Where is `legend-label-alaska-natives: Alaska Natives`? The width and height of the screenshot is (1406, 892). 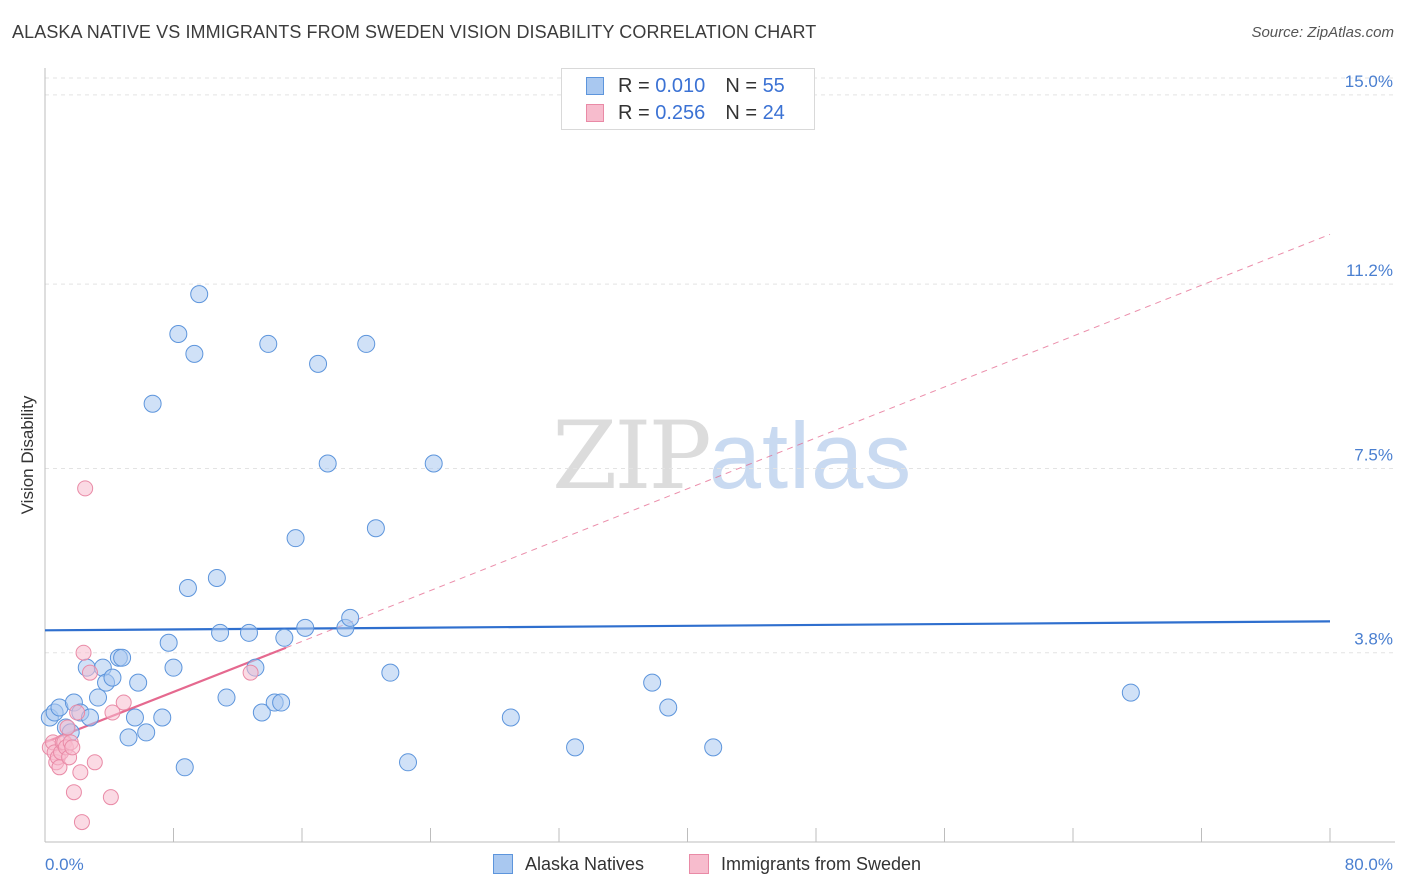
legend-label-alaska-natives: Alaska Natives is located at coordinates (585, 863).